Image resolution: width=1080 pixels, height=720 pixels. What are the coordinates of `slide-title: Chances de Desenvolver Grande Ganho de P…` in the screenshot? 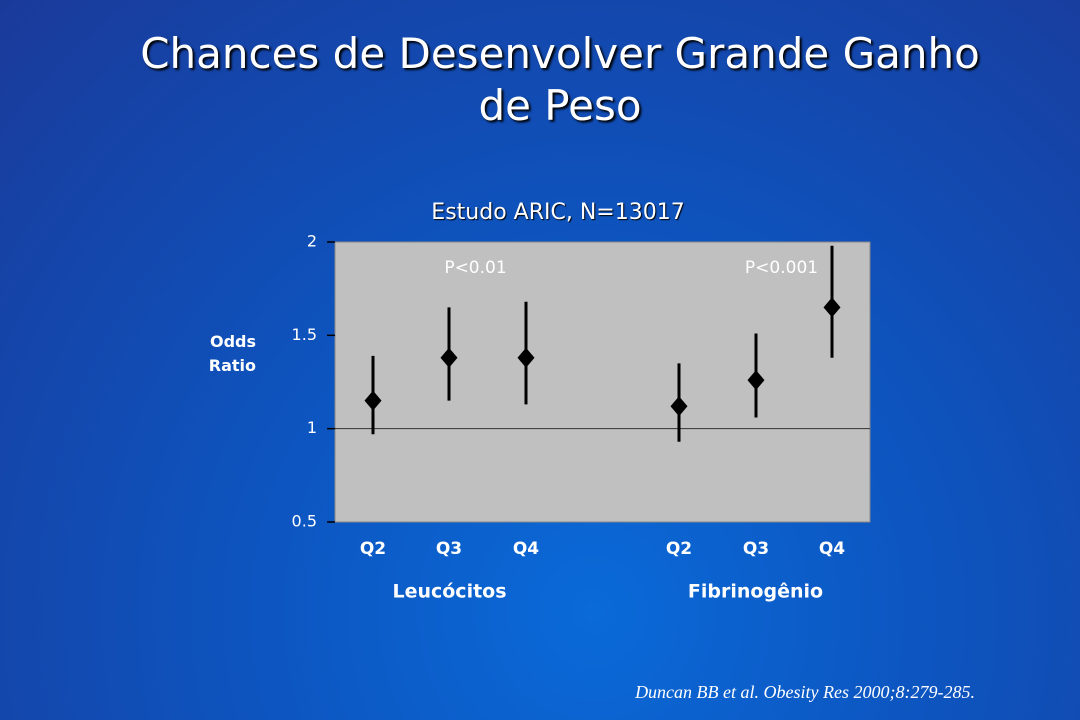 It's located at (560, 79).